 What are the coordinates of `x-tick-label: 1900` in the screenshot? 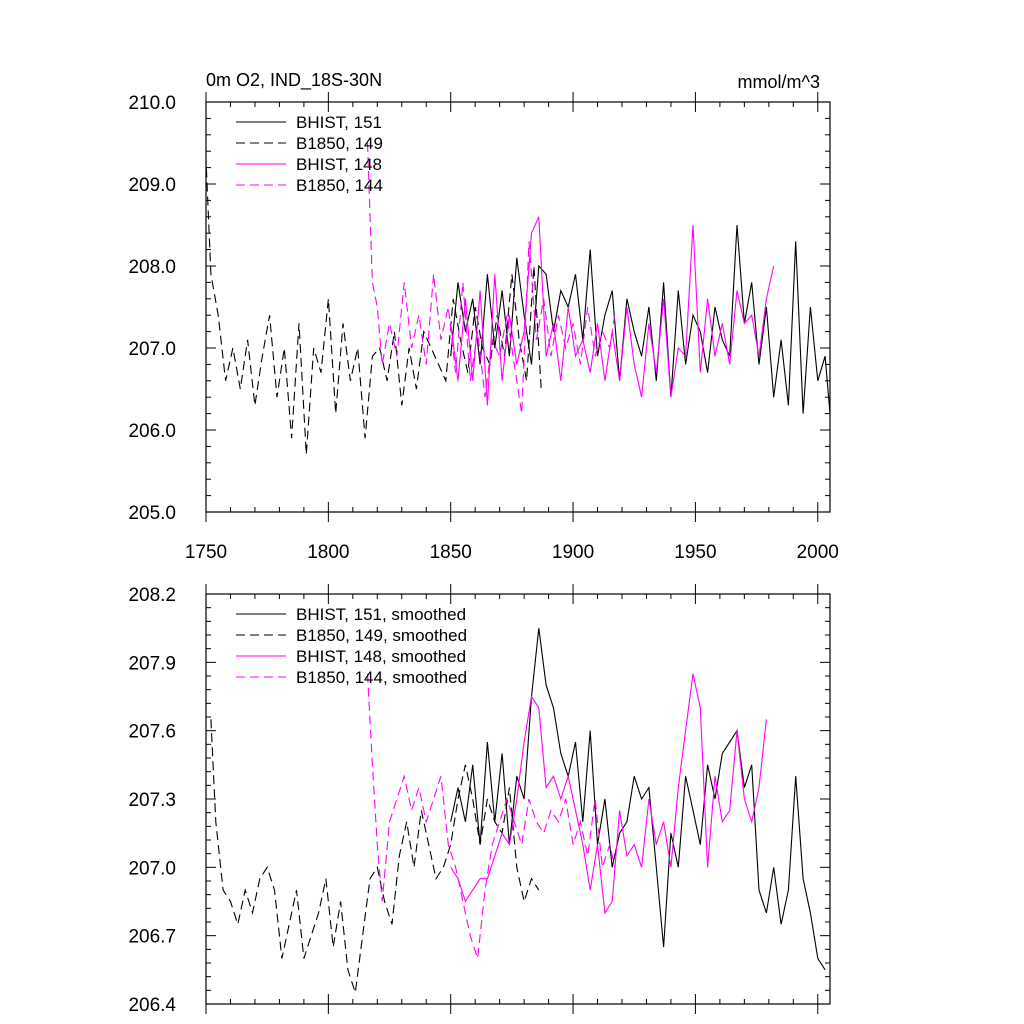 It's located at (573, 552).